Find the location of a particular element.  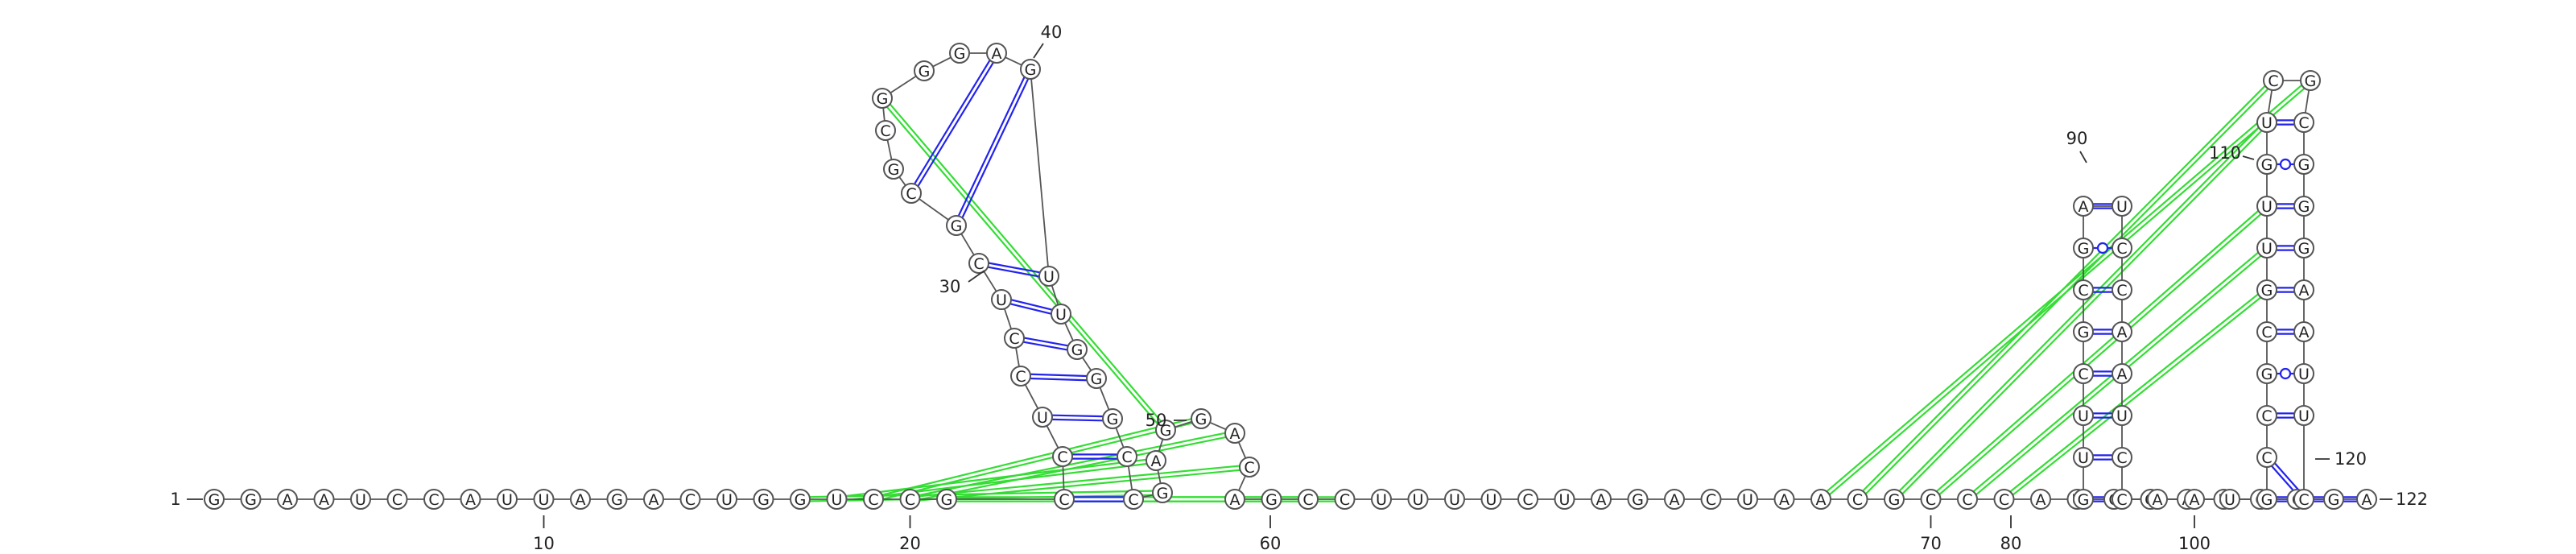

index-label: 10 is located at coordinates (544, 534).